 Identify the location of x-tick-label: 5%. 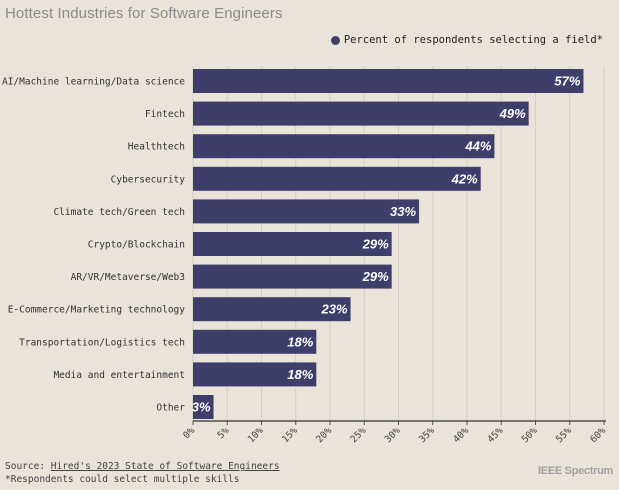
(223, 433).